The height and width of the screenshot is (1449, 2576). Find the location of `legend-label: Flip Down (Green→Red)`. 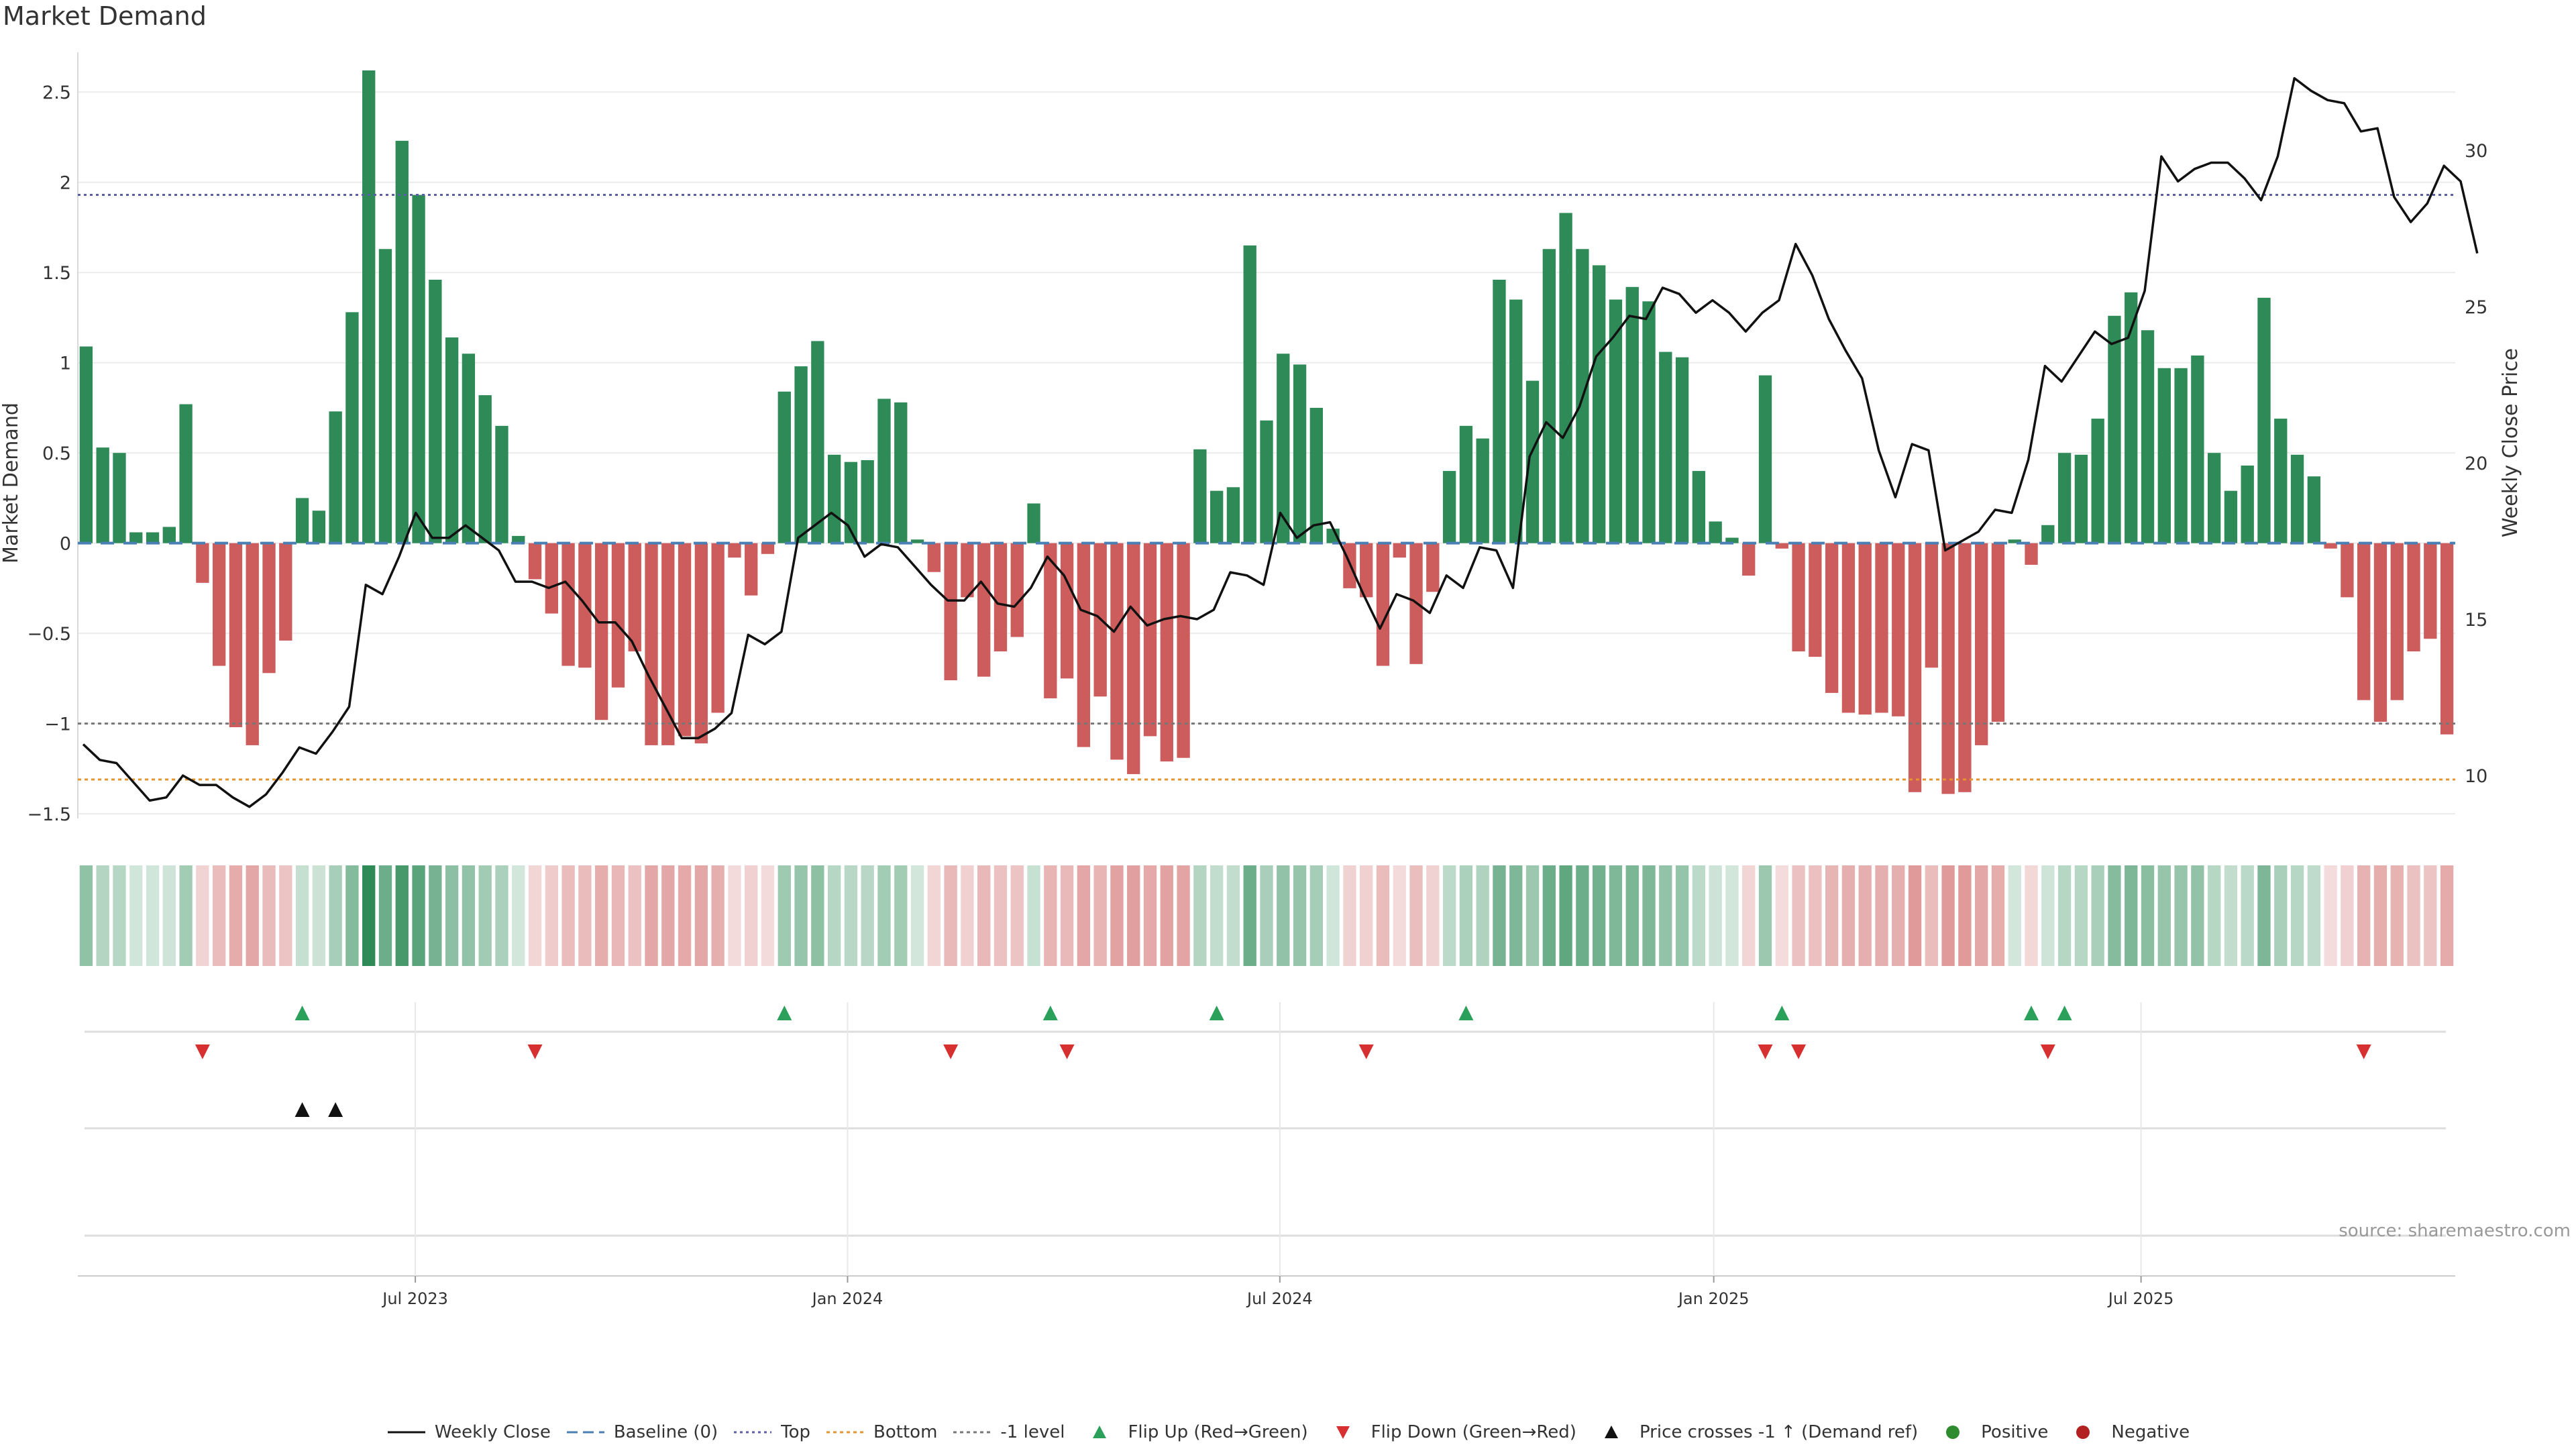

legend-label: Flip Down (Green→Red) is located at coordinates (1473, 1432).